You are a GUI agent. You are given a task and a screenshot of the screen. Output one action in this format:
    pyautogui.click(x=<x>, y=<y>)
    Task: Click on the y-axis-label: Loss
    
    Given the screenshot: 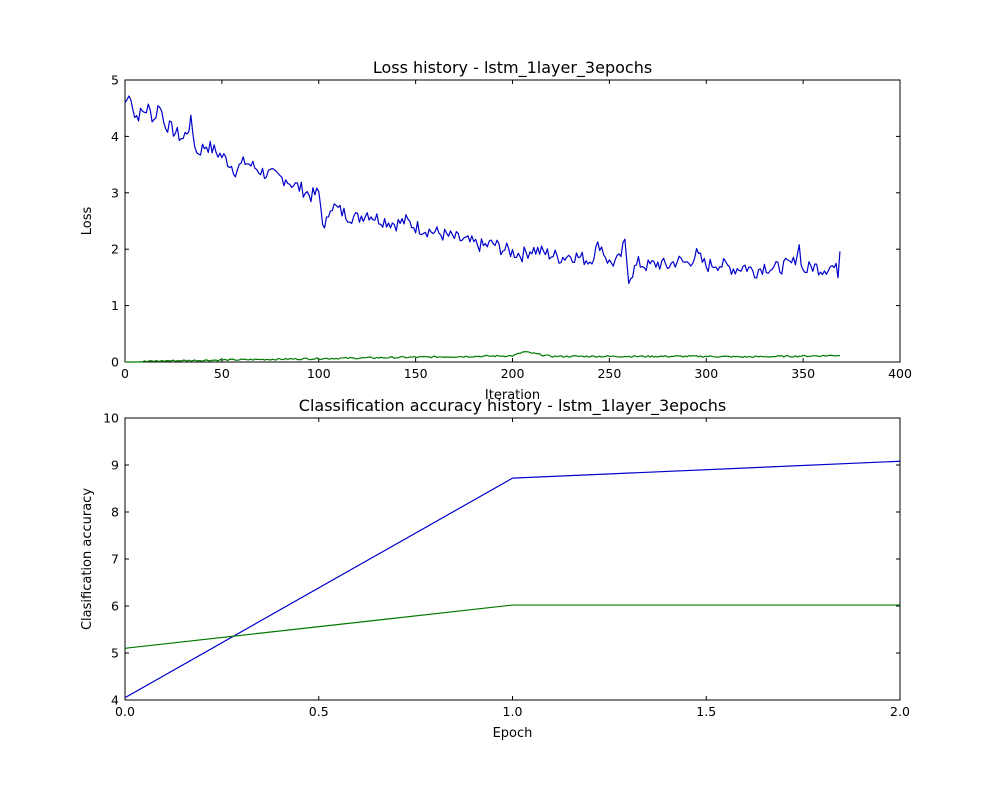 What is the action you would take?
    pyautogui.click(x=87, y=221)
    